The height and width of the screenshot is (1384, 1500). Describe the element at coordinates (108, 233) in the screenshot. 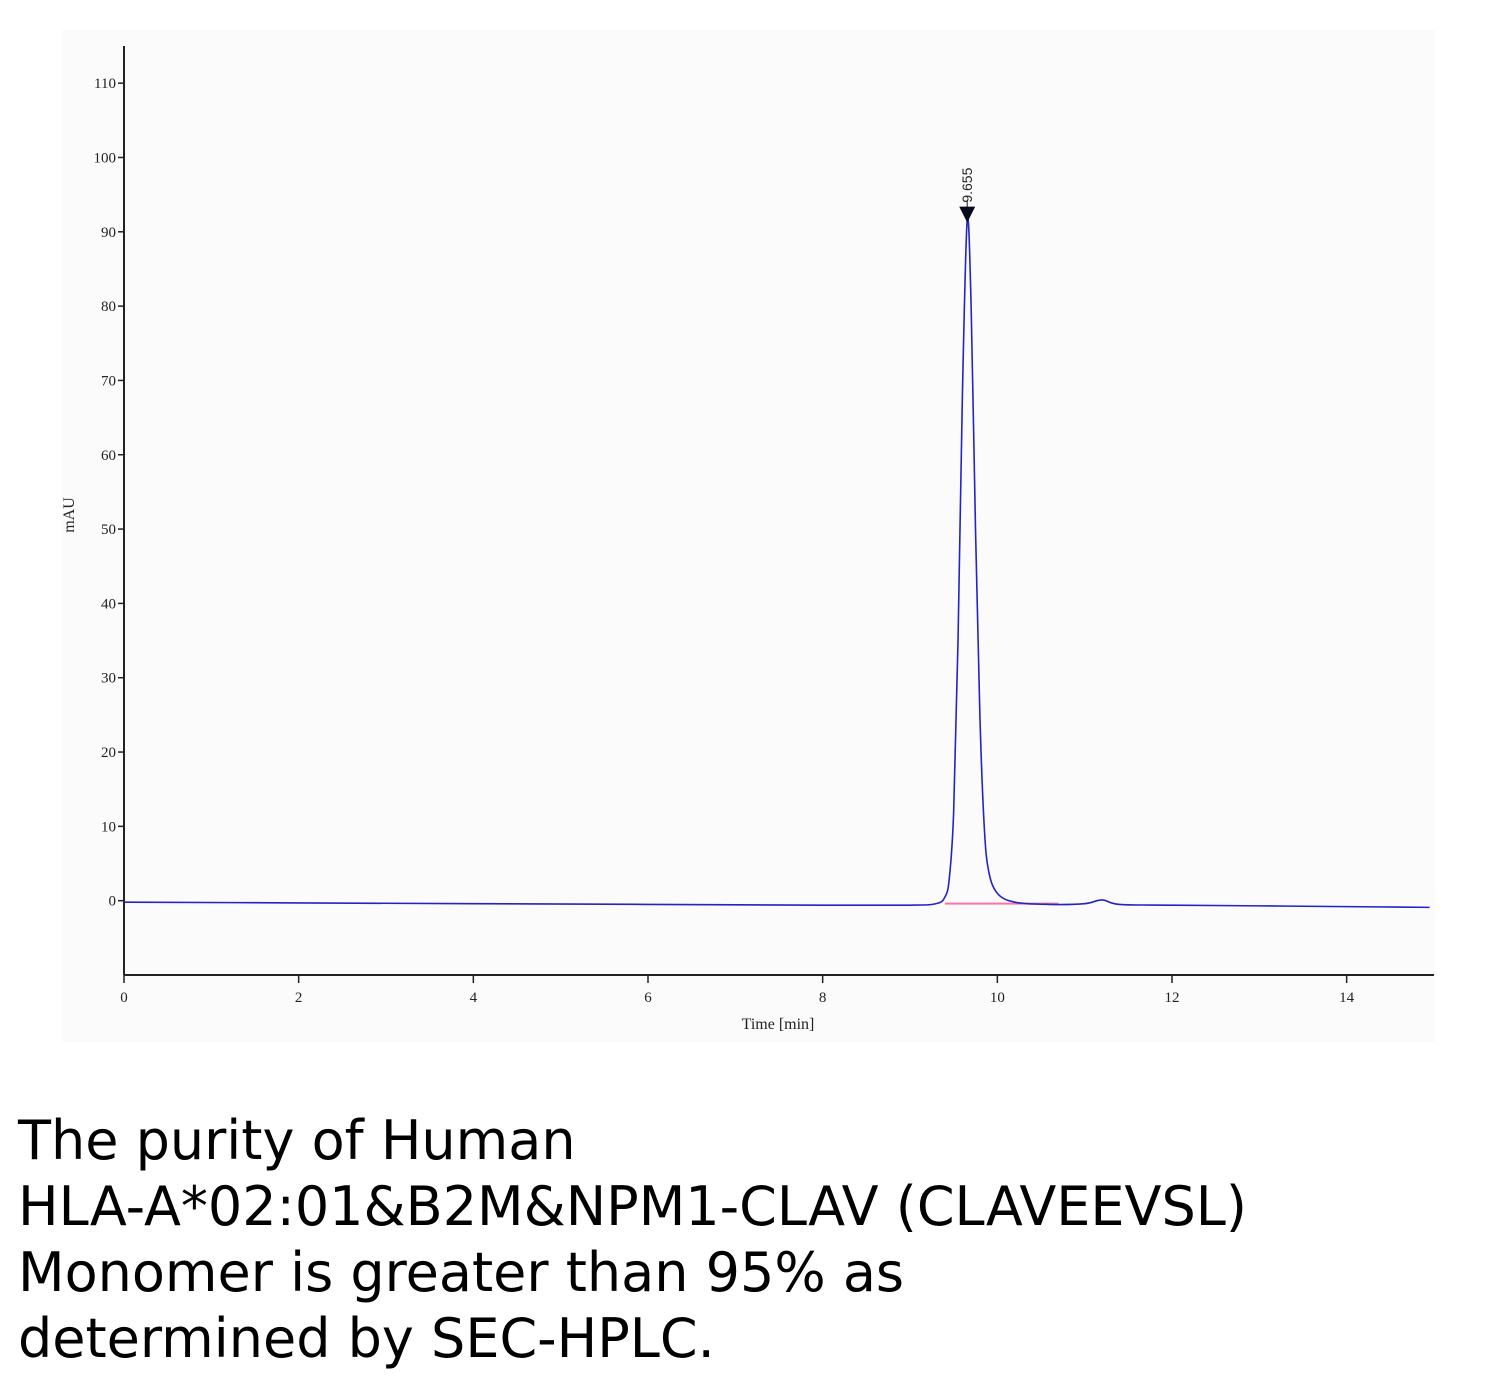

I see `y-tick-label: 90` at that location.